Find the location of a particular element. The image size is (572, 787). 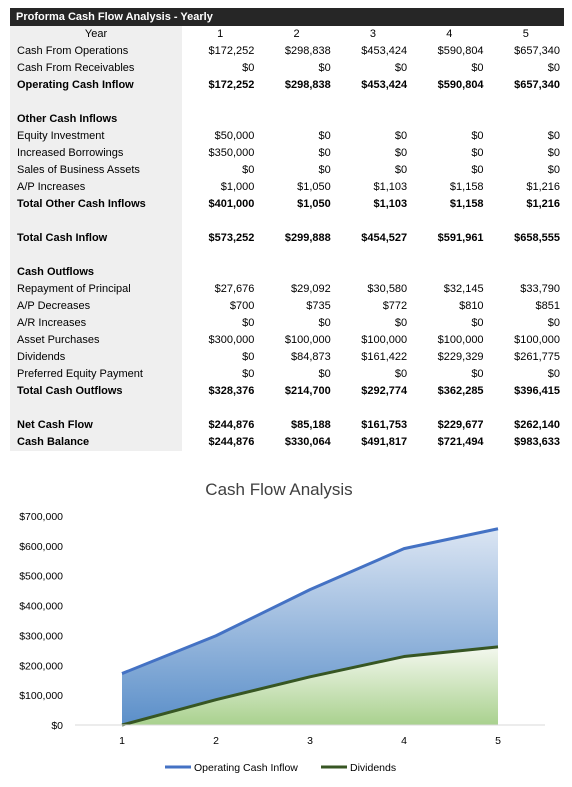

y-tick-label: $400,000 is located at coordinates (41, 607).